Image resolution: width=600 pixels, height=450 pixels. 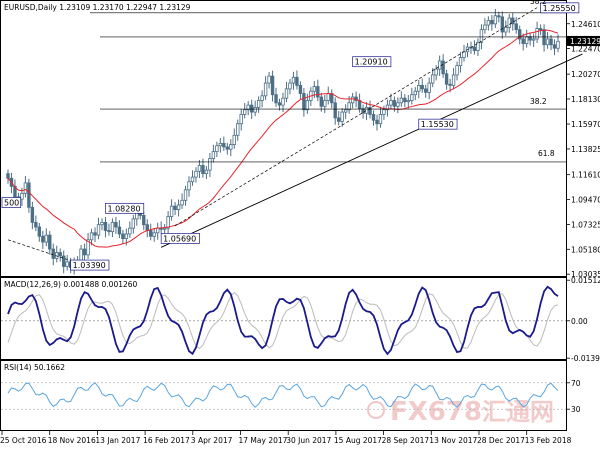 I want to click on x-tick-label: 3 Apr 2017, so click(x=212, y=440).